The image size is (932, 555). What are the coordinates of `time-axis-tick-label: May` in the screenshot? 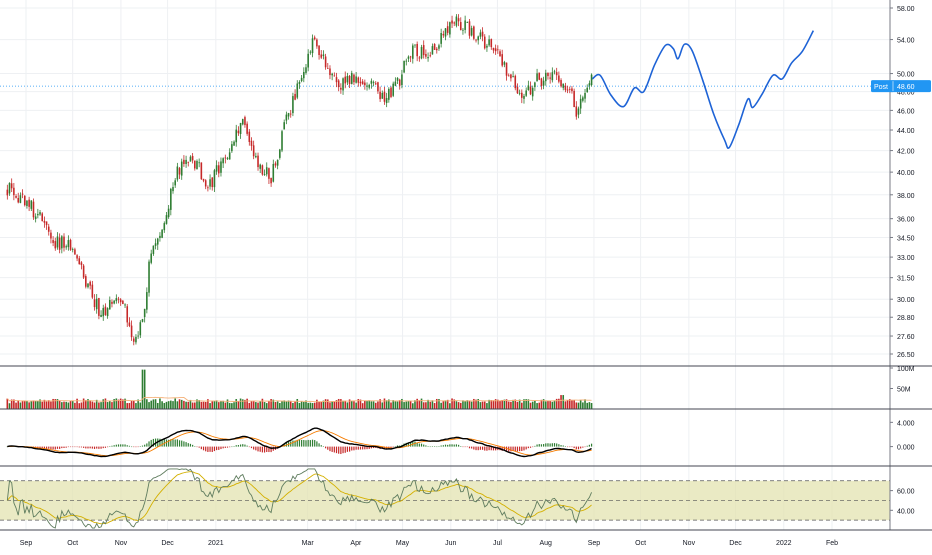 It's located at (403, 543).